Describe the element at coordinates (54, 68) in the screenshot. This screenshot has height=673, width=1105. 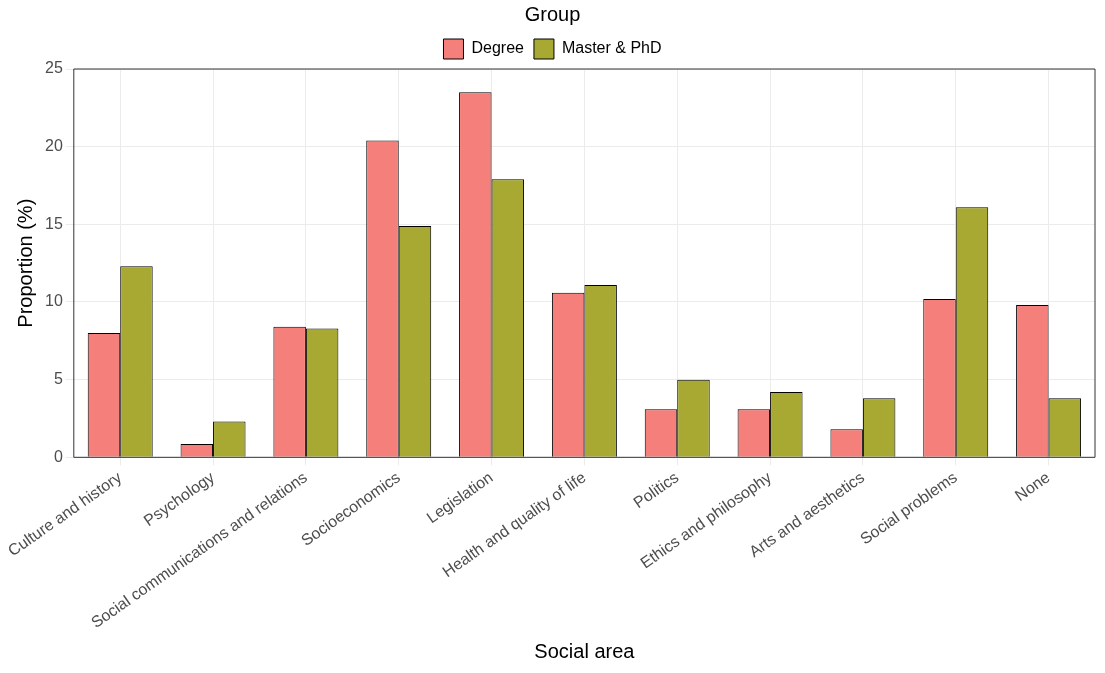
I see `y-tick-label: 25` at that location.